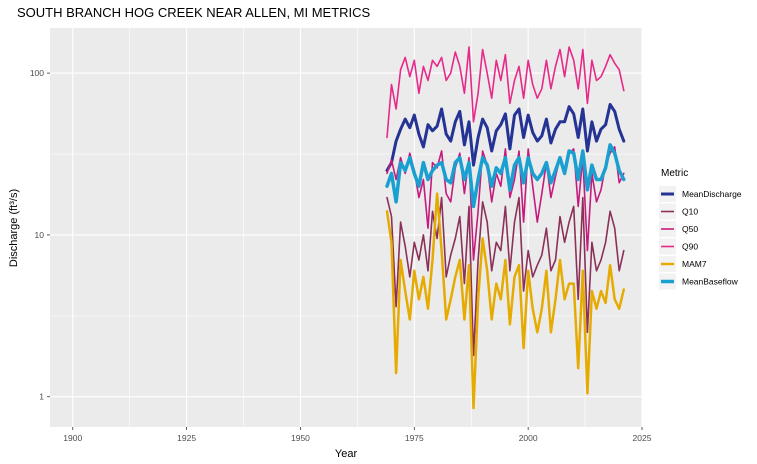  I want to click on x-tick-label: 2025, so click(642, 438).